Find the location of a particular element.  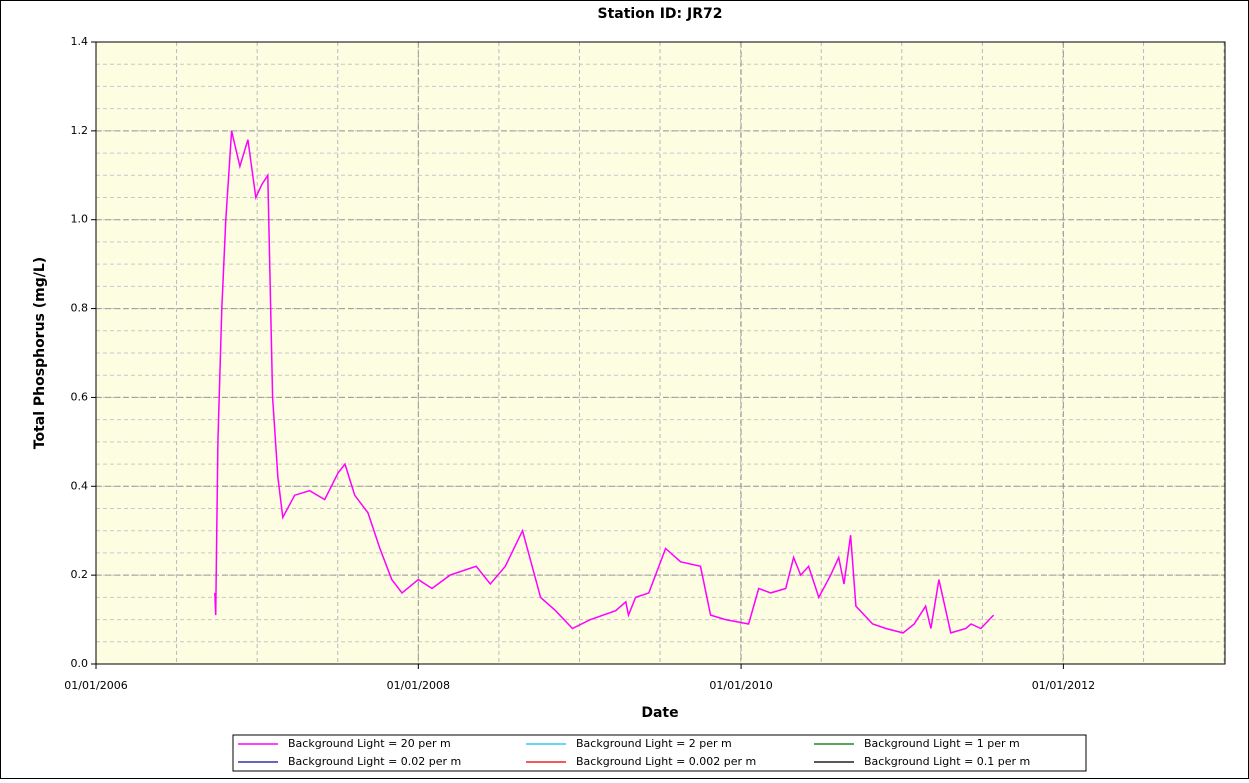

y-tick-label: 0.0 is located at coordinates (80, 663).